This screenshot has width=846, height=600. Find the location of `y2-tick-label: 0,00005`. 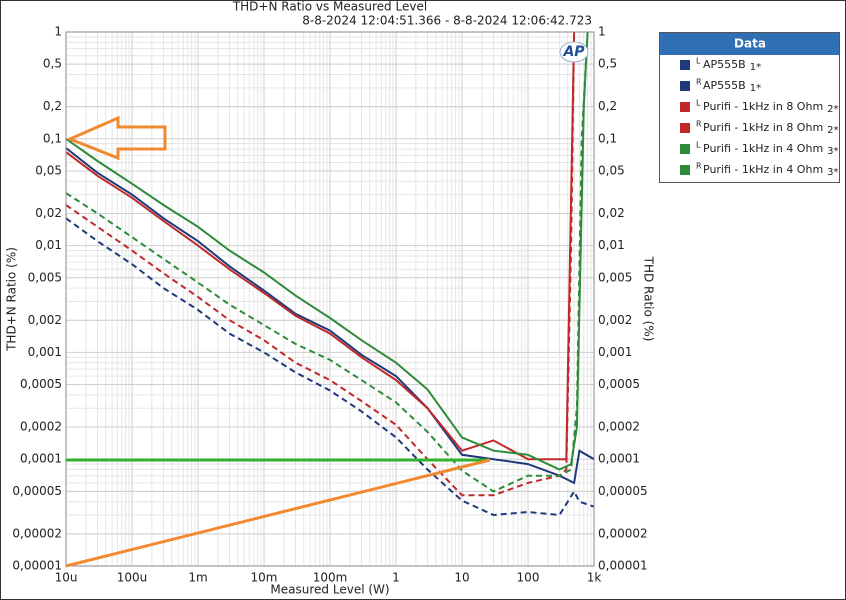

y2-tick-label: 0,00005 is located at coordinates (623, 491).